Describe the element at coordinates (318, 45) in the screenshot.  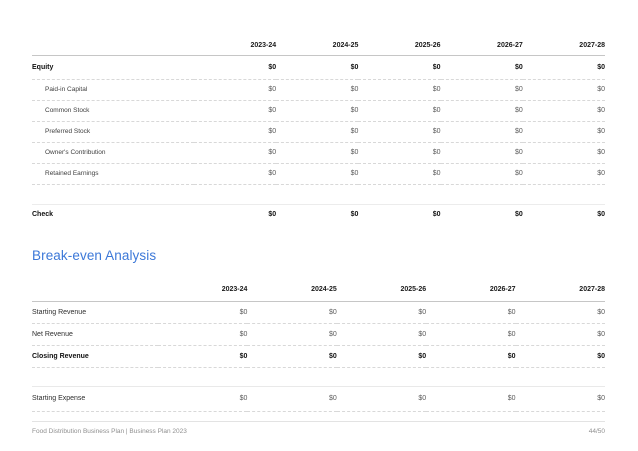
I see `equity-table-header-row: 2023-24 2024-25 2025-26 2026-27 2027-28` at that location.